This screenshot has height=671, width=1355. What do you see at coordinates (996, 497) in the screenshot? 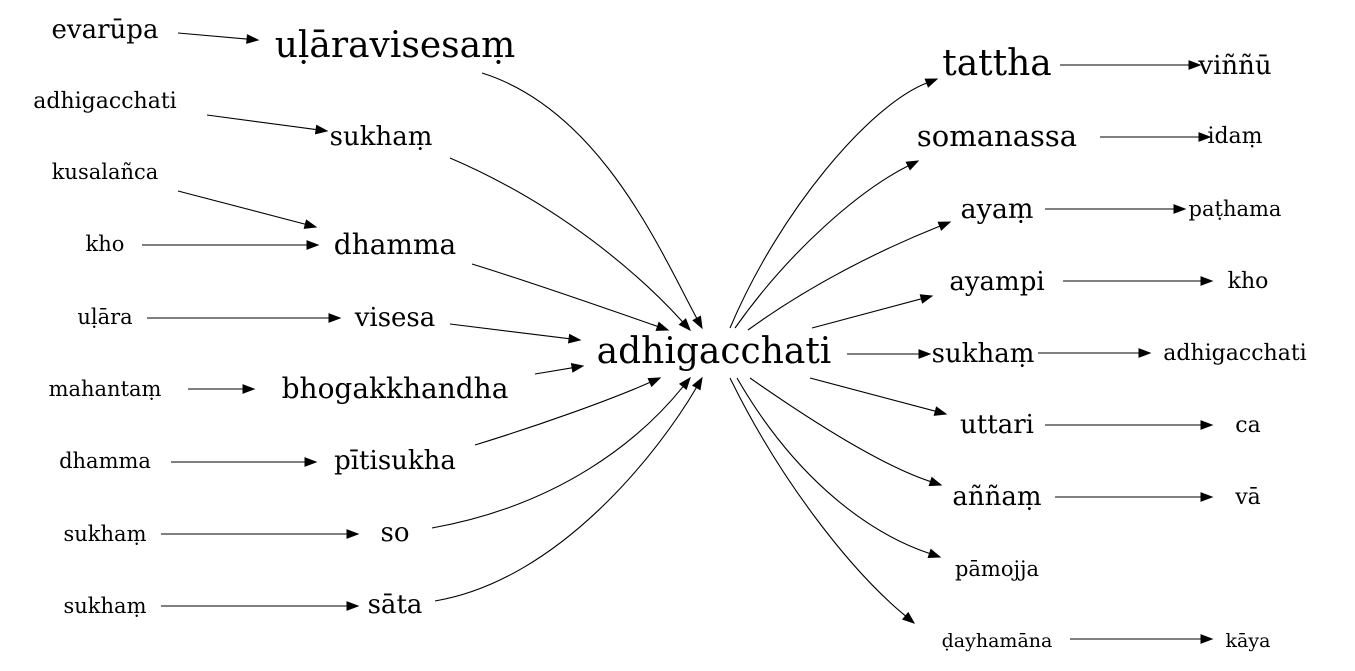
I see `node-annam: aññaṃ` at bounding box center [996, 497].